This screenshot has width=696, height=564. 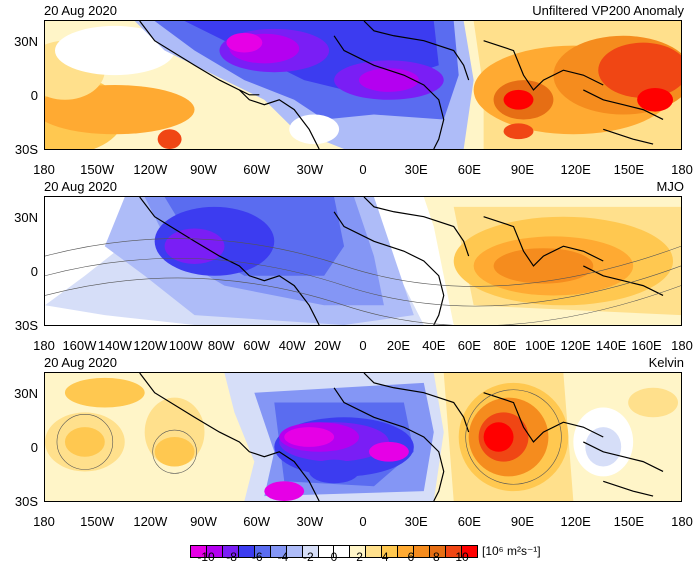 I want to click on colorbar, so click(x=334, y=551).